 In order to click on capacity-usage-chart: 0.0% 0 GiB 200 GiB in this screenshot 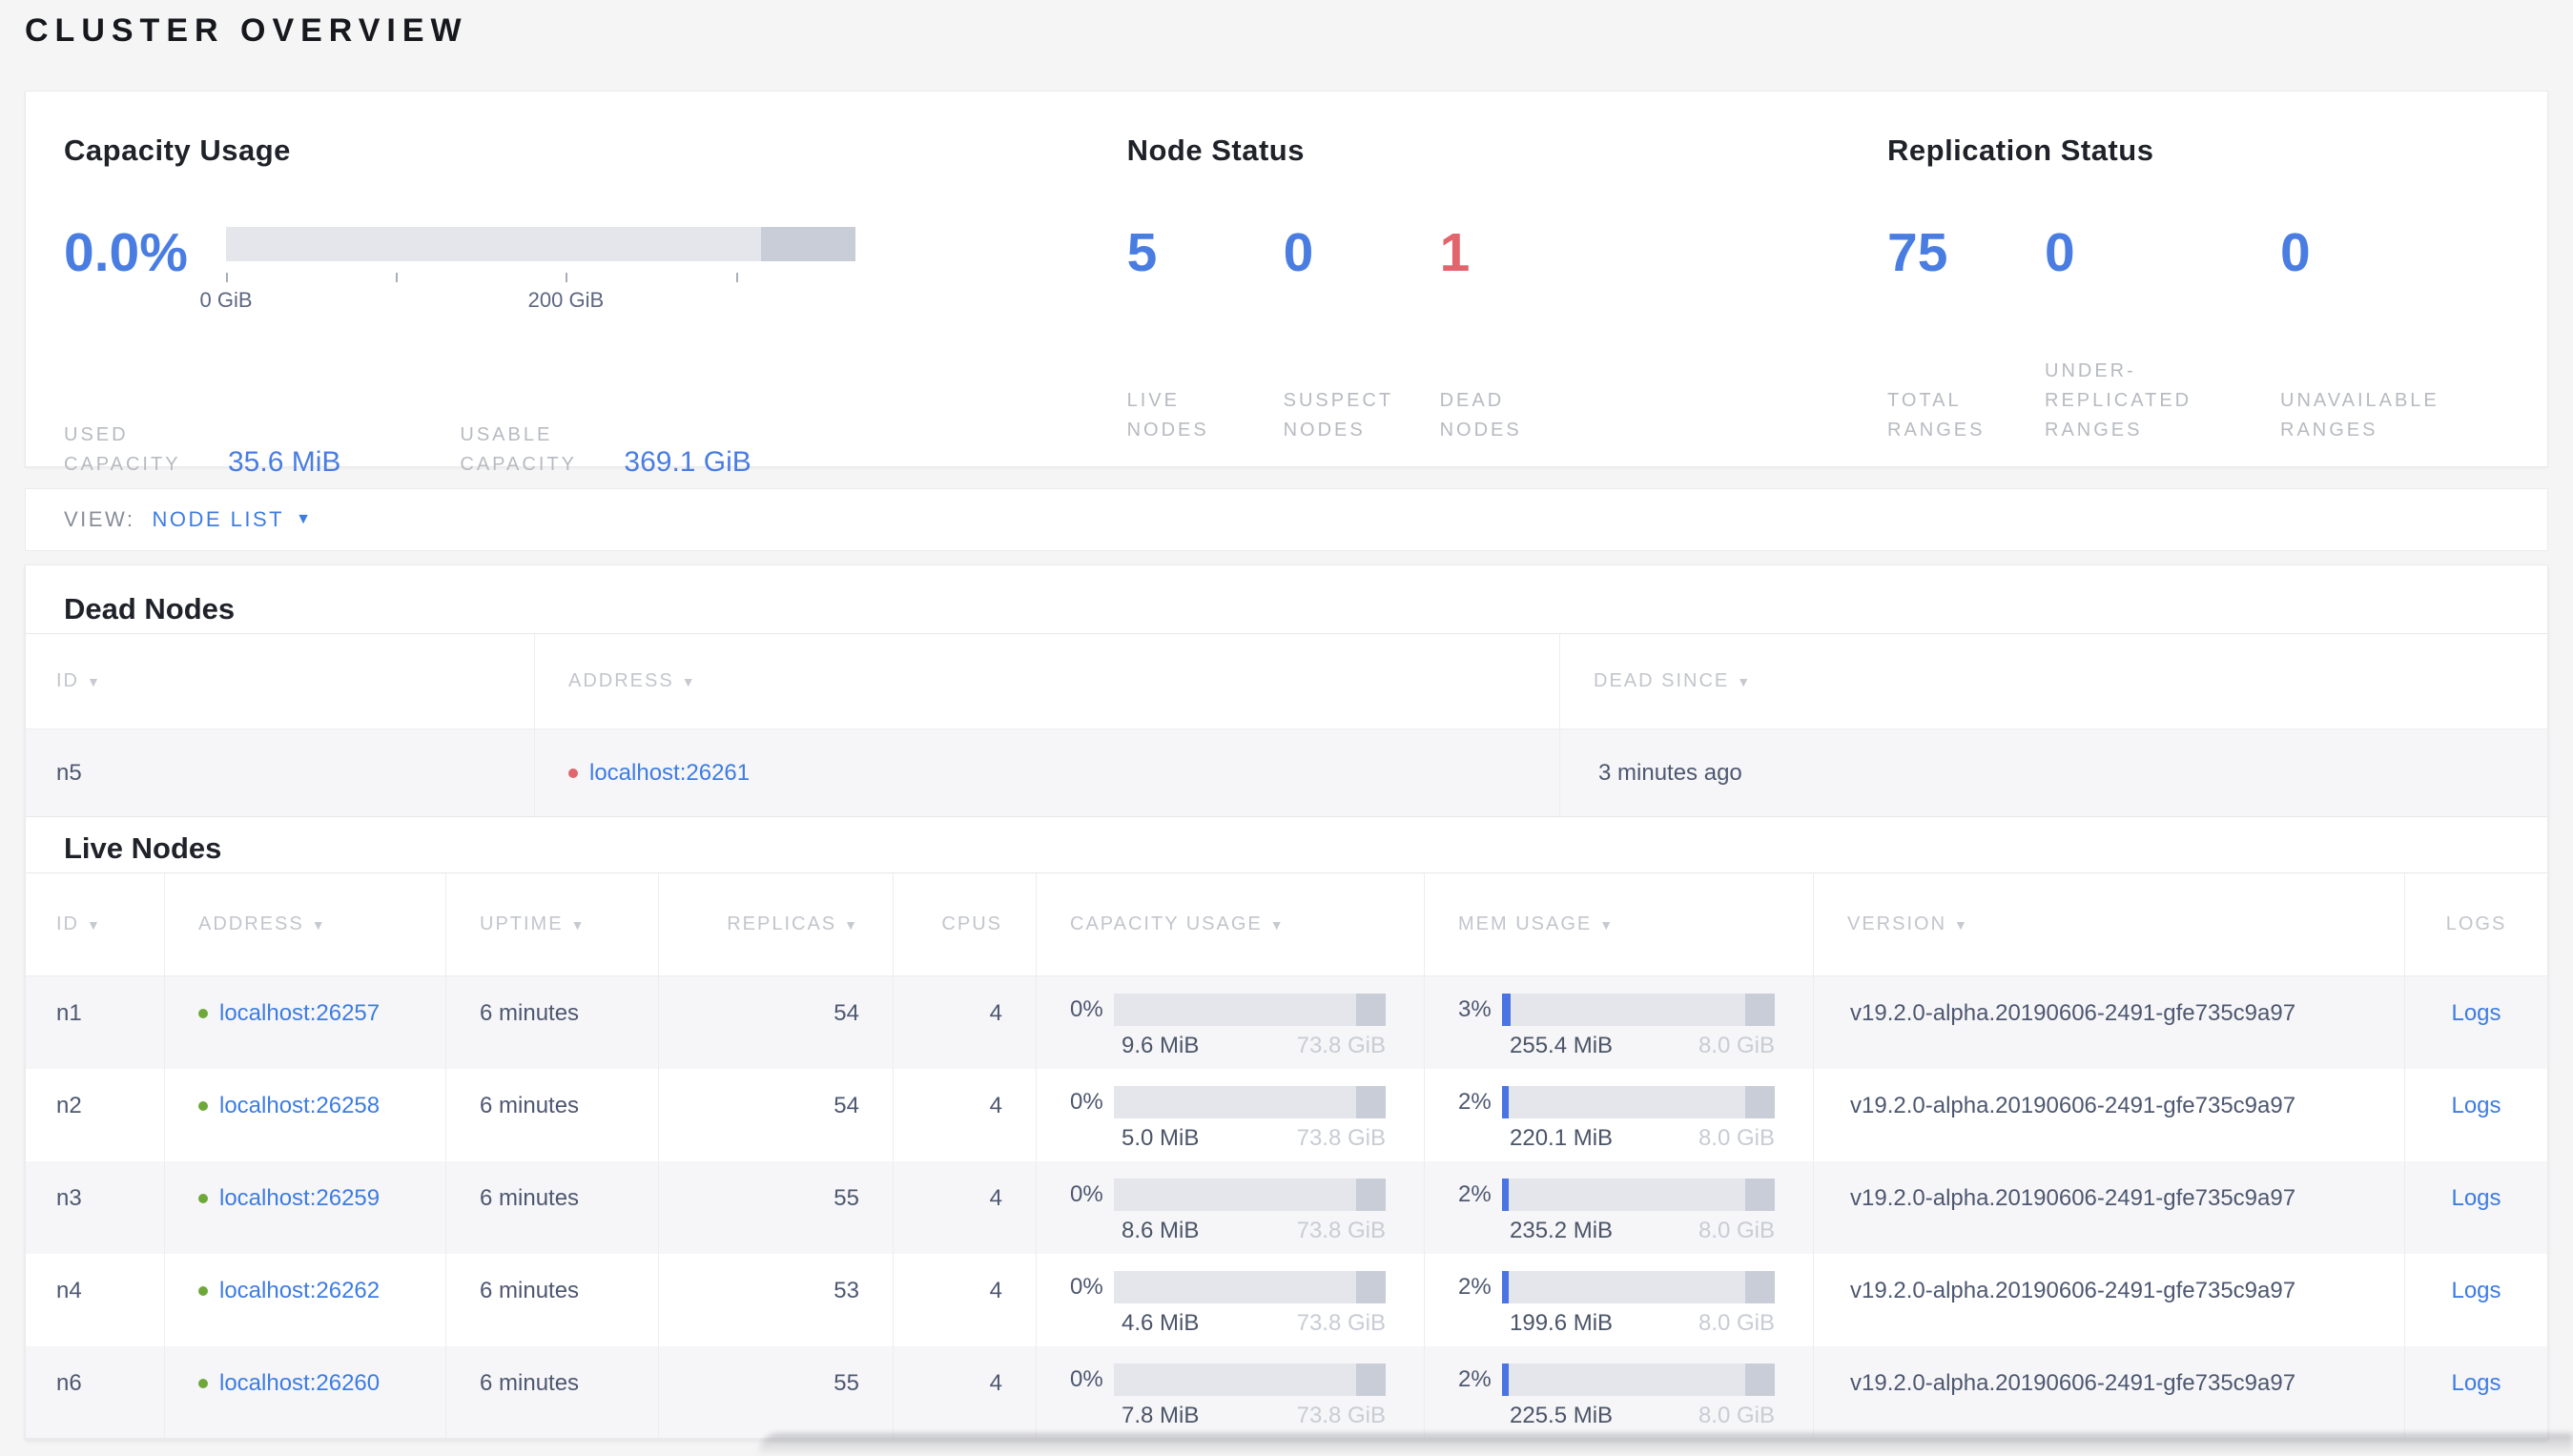, I will do `click(595, 270)`.